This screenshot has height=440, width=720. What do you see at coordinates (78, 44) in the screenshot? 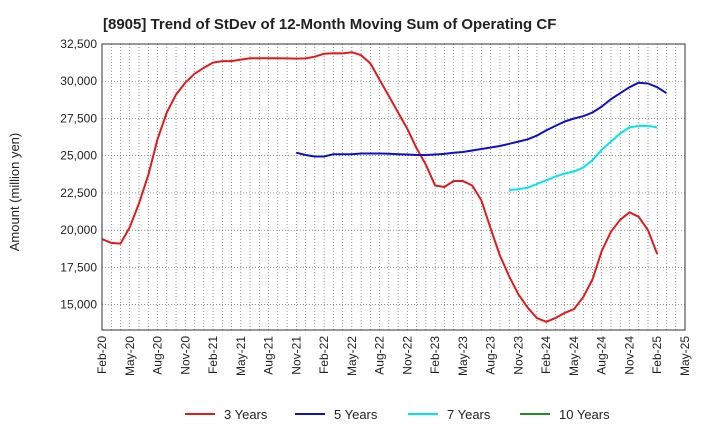
I see `y-tick-label: 32,500` at bounding box center [78, 44].